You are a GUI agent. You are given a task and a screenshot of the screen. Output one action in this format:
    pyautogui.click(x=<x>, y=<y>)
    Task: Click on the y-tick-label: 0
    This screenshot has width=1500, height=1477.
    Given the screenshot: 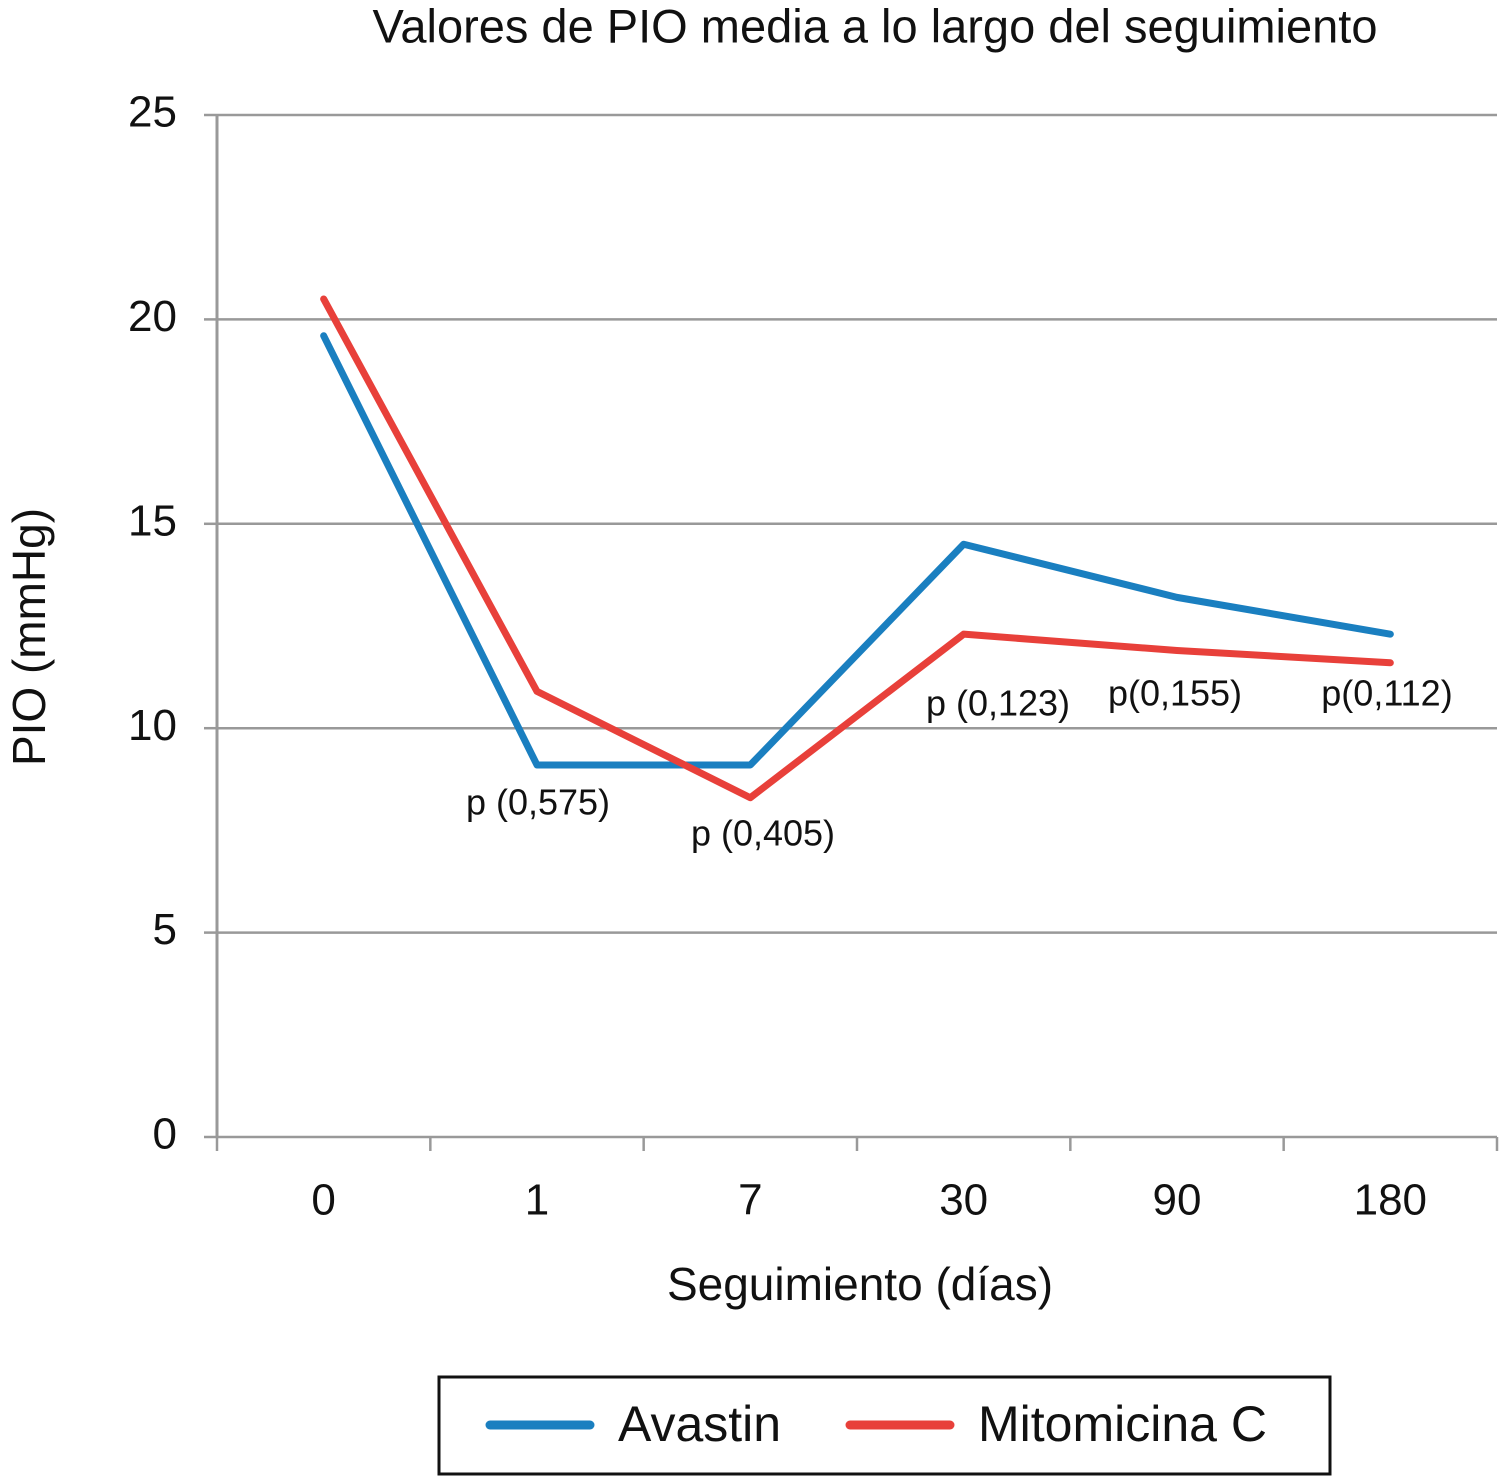 What is the action you would take?
    pyautogui.click(x=165, y=1134)
    